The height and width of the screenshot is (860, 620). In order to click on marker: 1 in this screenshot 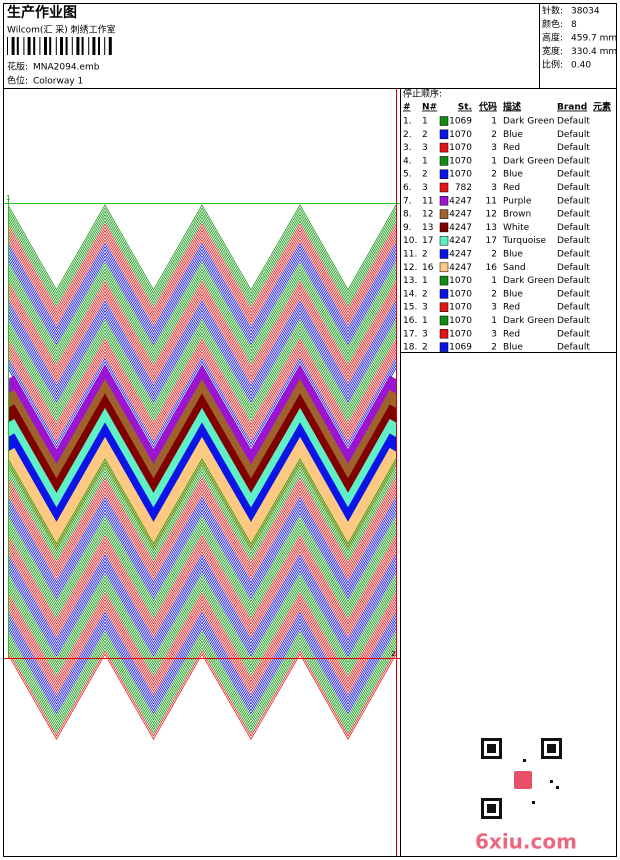, I will do `click(8, 198)`.